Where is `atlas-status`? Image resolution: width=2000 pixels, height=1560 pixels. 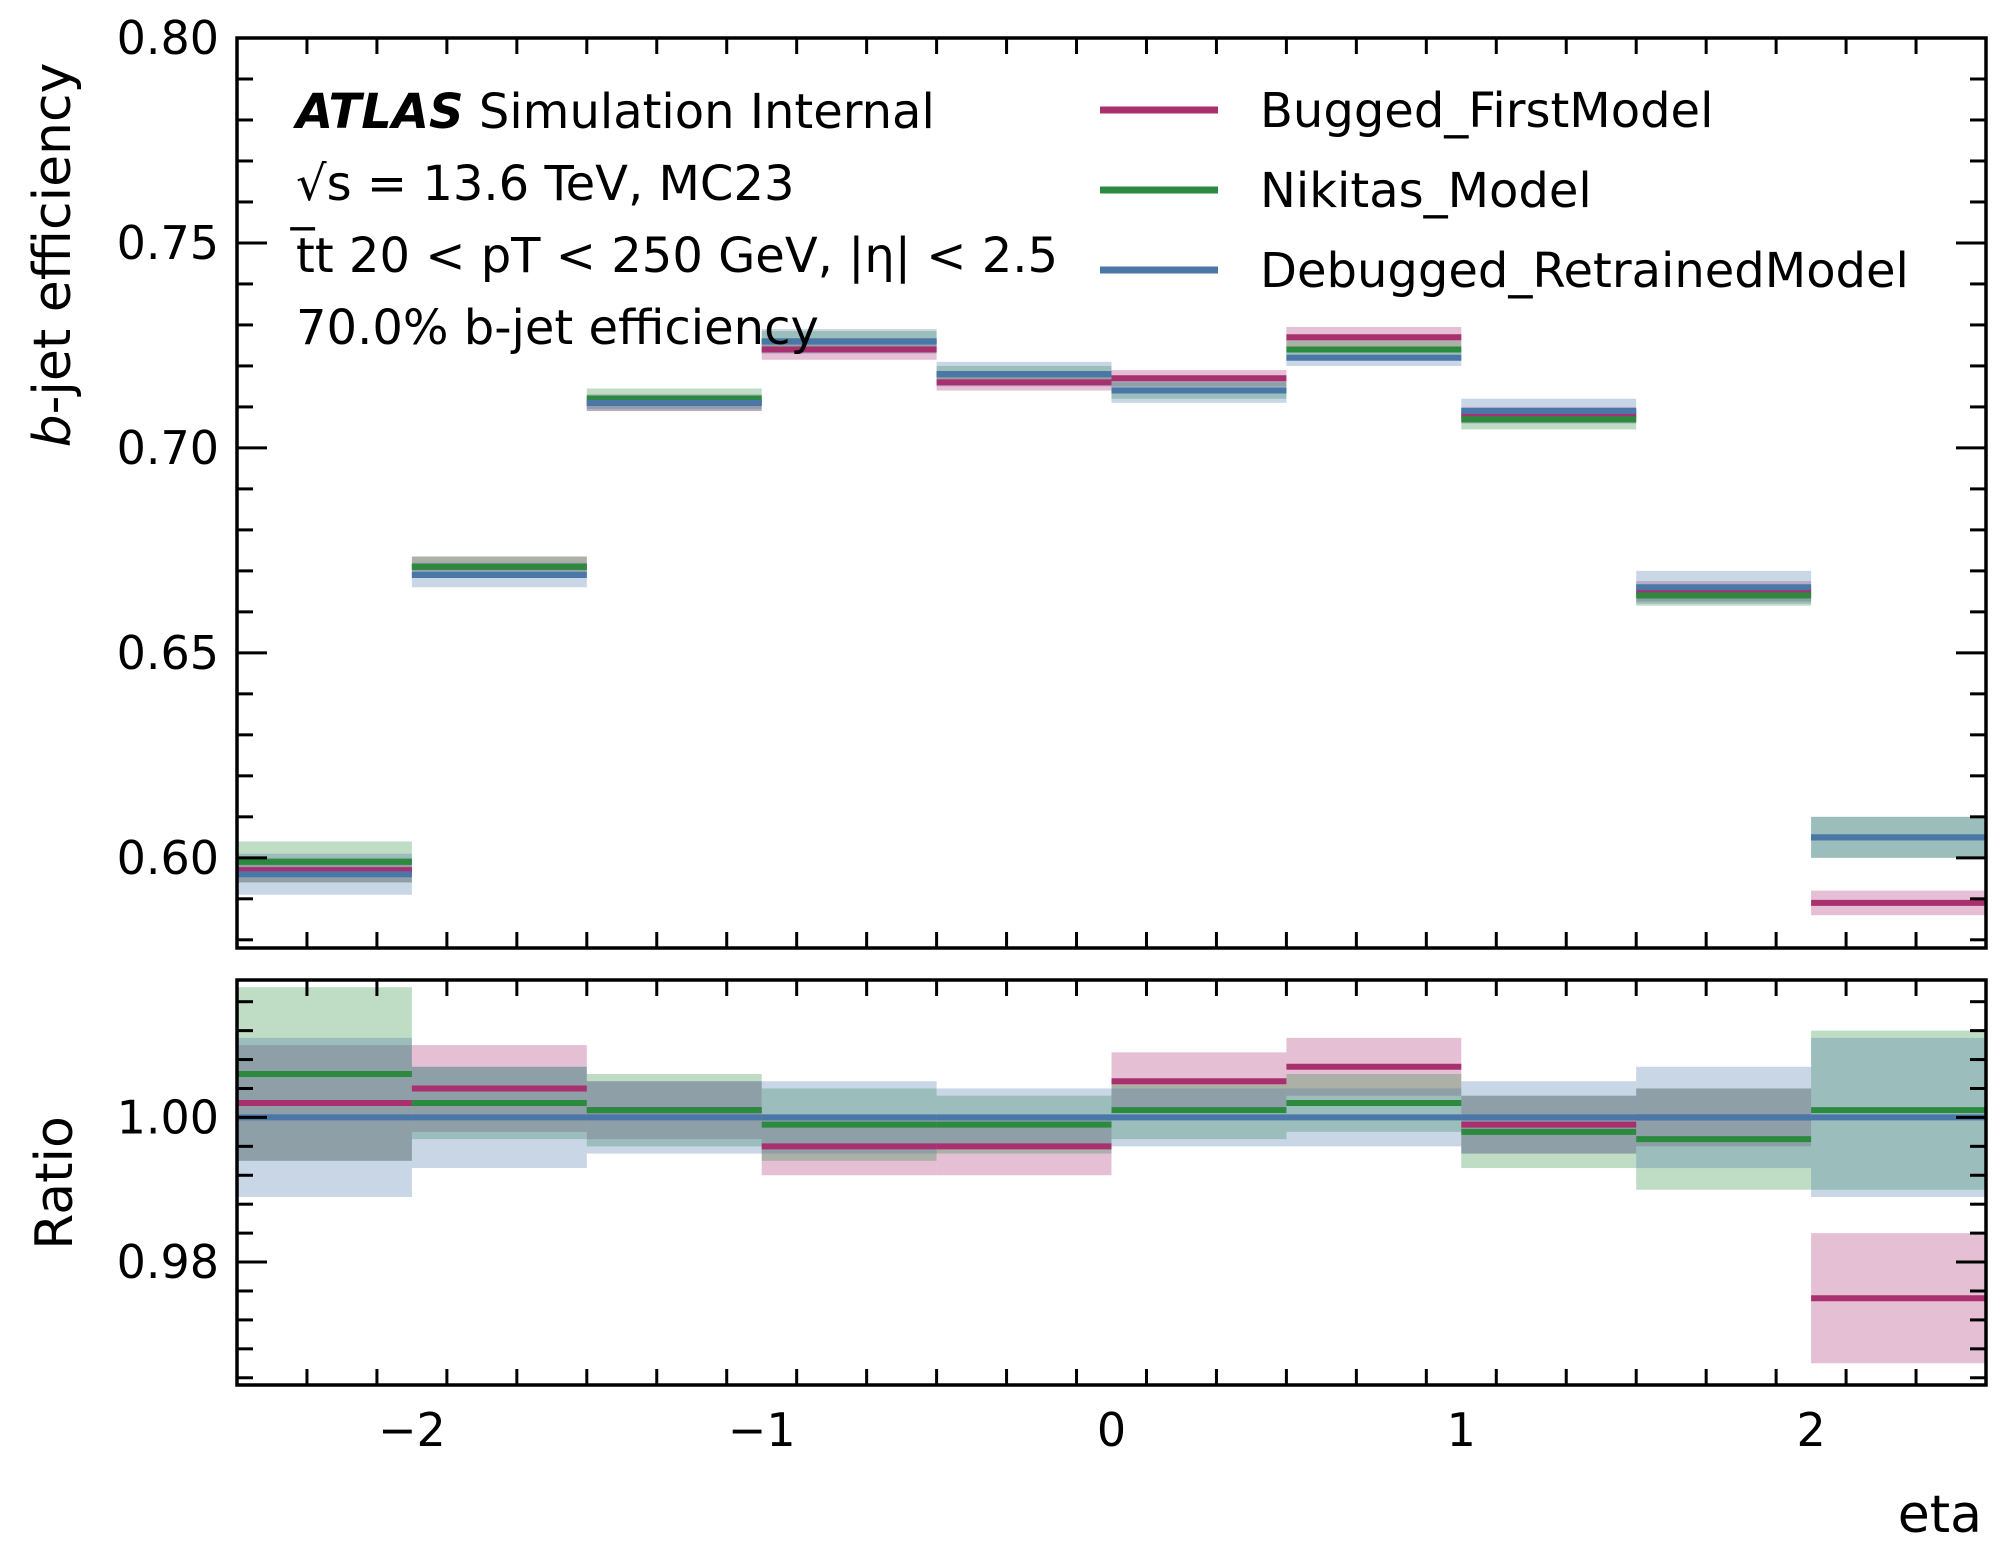 atlas-status is located at coordinates (471, 112).